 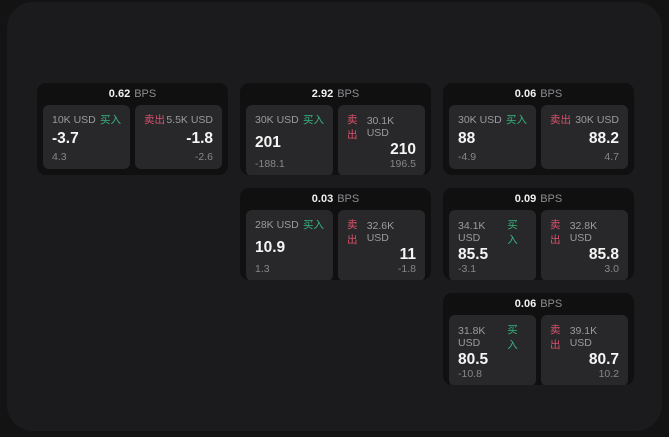 I want to click on sell-delta-value: 196.5, so click(x=402, y=163).